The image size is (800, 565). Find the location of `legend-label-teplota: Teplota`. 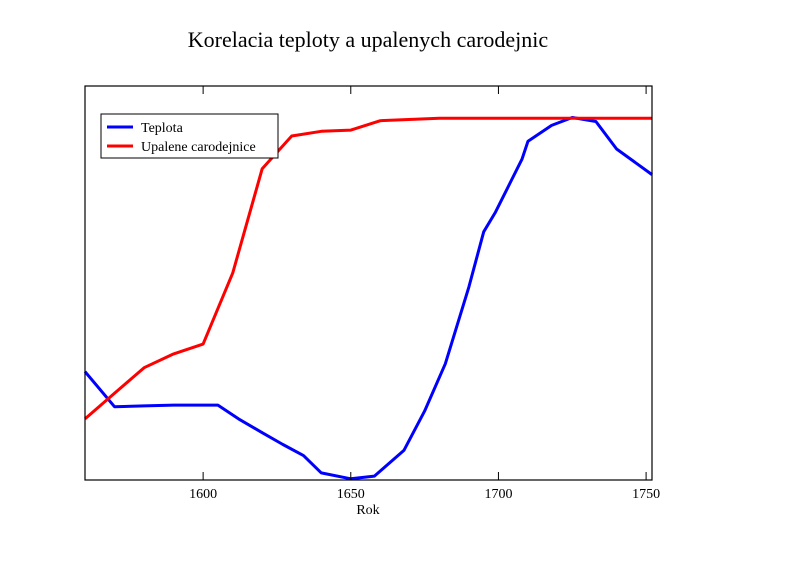

legend-label-teplota: Teplota is located at coordinates (162, 128).